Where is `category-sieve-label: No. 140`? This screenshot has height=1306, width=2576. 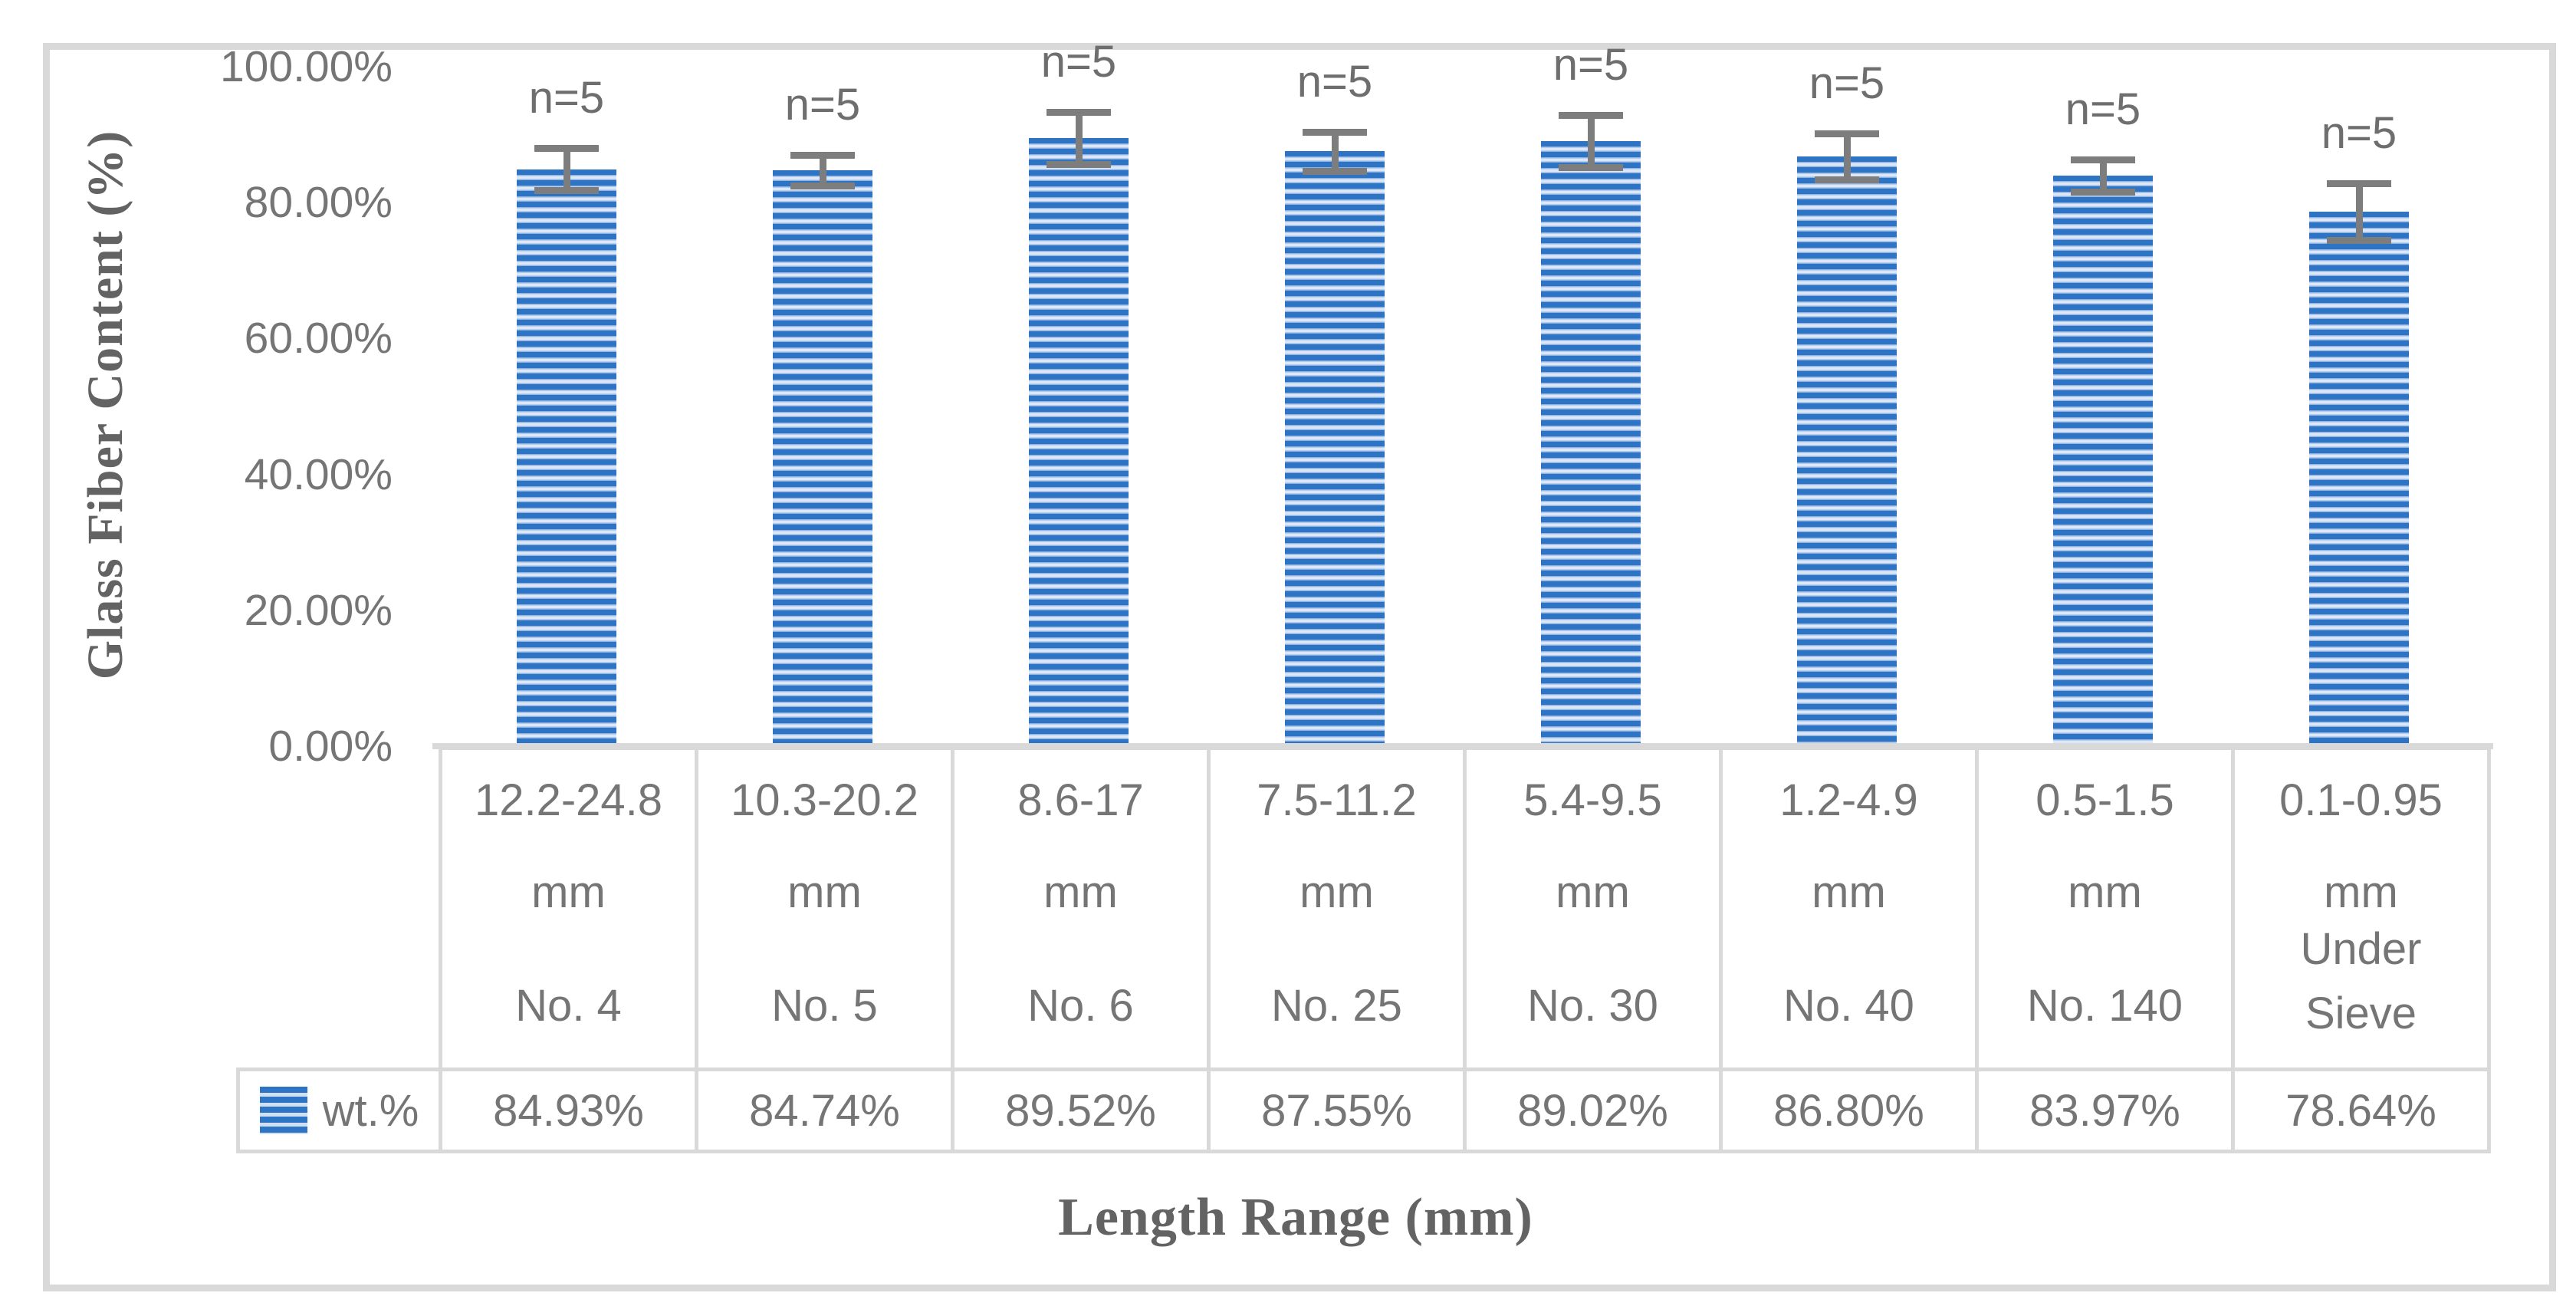
category-sieve-label: No. 140 is located at coordinates (2104, 1006).